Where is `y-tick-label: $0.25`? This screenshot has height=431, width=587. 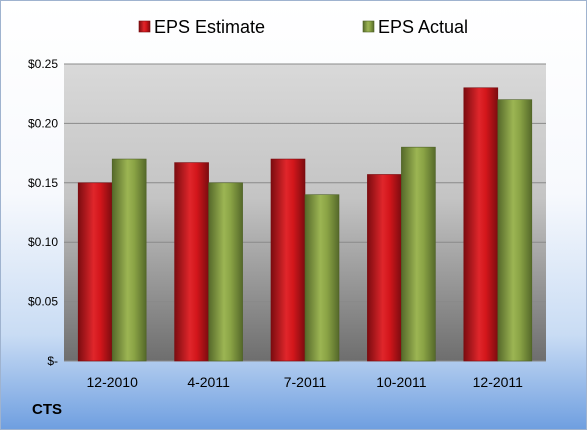
y-tick-label: $0.25 is located at coordinates (43, 64).